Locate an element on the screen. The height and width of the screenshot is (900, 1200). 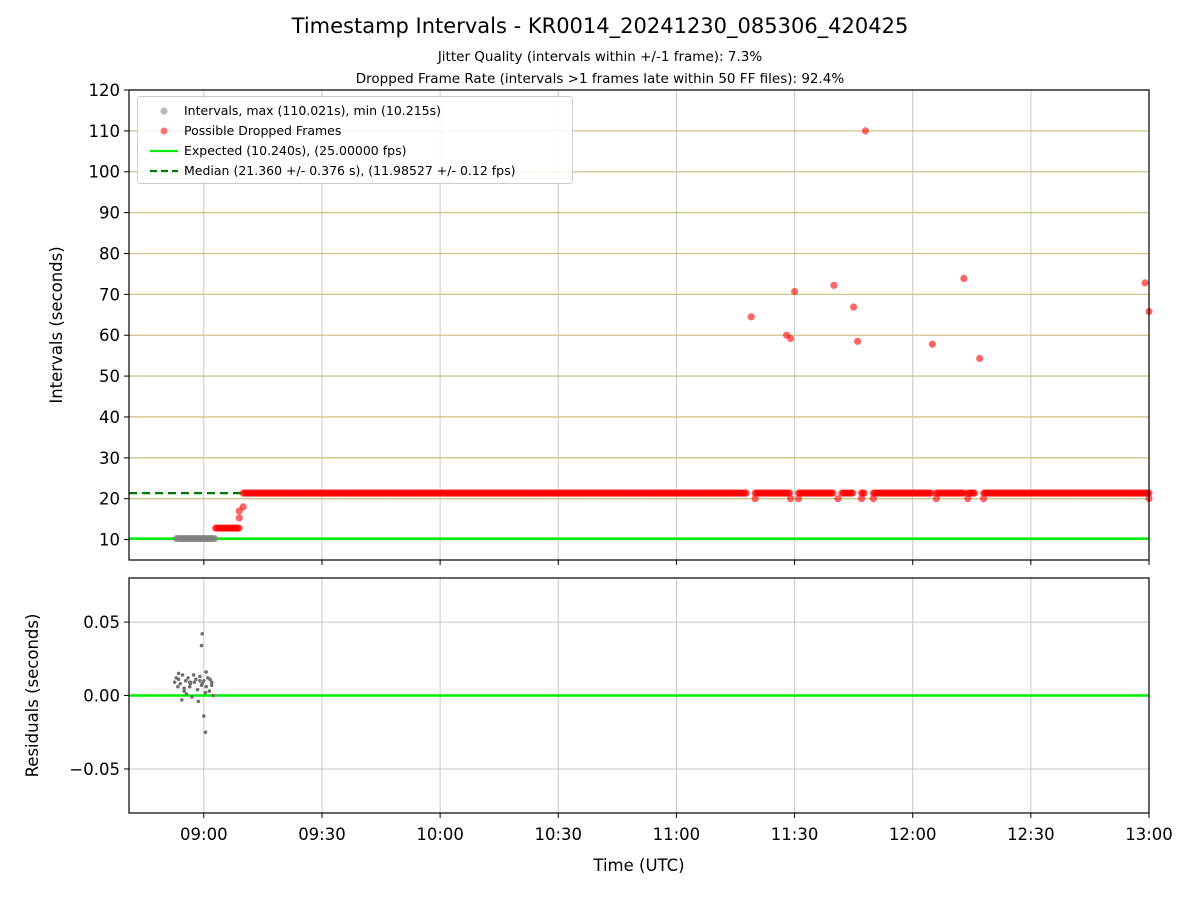
top-ytick-label-10: 10 is located at coordinates (109, 540).